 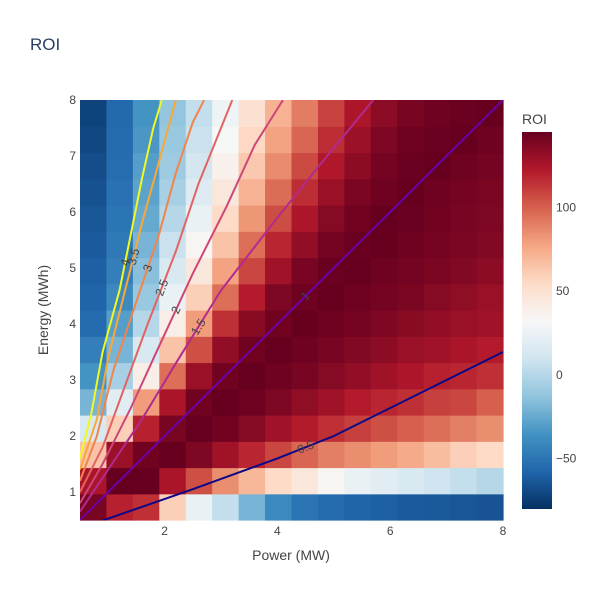 I want to click on colorbar: ROI −50 0 50 100, so click(x=549, y=310).